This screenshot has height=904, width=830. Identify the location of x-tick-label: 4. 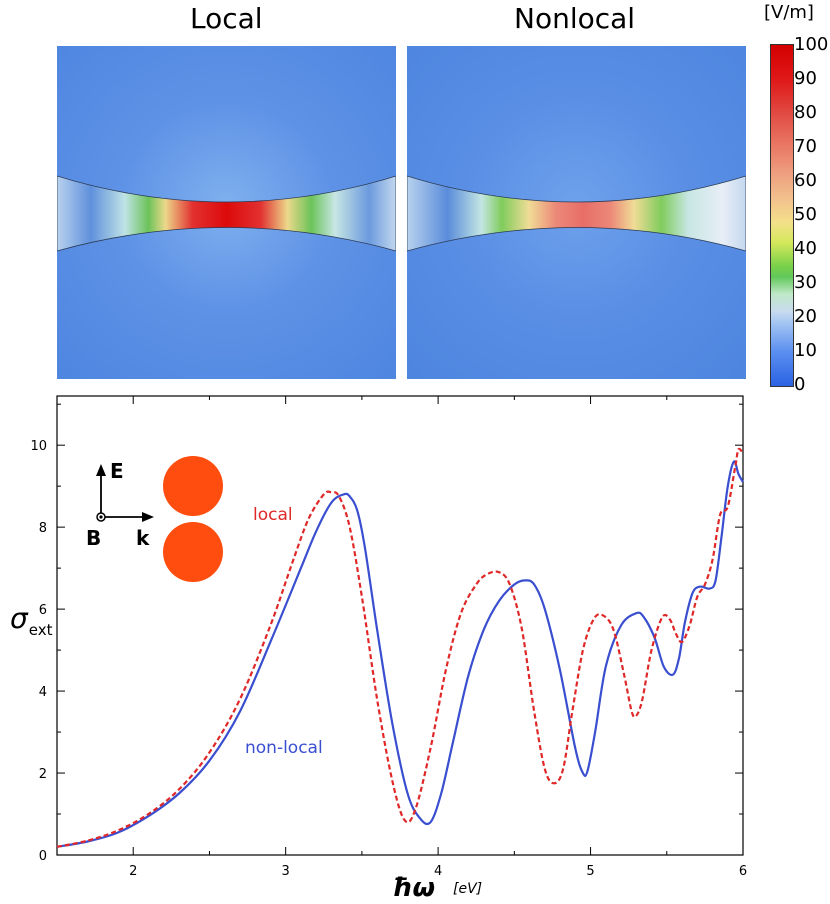
(438, 871).